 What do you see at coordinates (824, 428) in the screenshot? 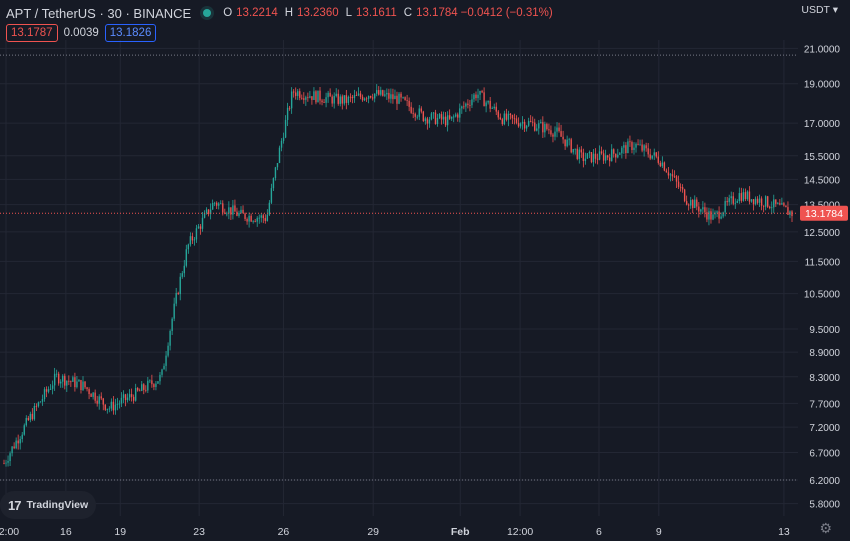
I see `y-tick-label: 7.2000` at bounding box center [824, 428].